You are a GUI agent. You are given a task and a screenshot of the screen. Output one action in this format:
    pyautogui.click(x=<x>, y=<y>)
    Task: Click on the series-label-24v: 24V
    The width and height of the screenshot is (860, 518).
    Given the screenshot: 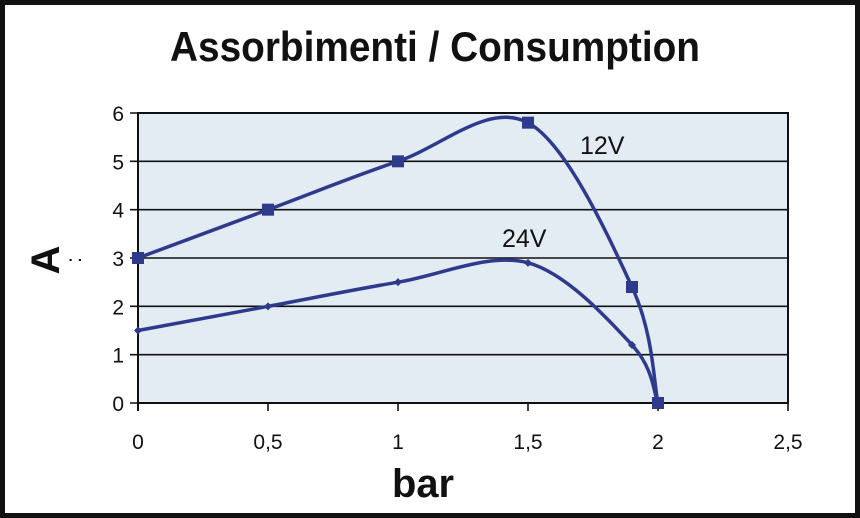 What is the action you would take?
    pyautogui.click(x=524, y=239)
    